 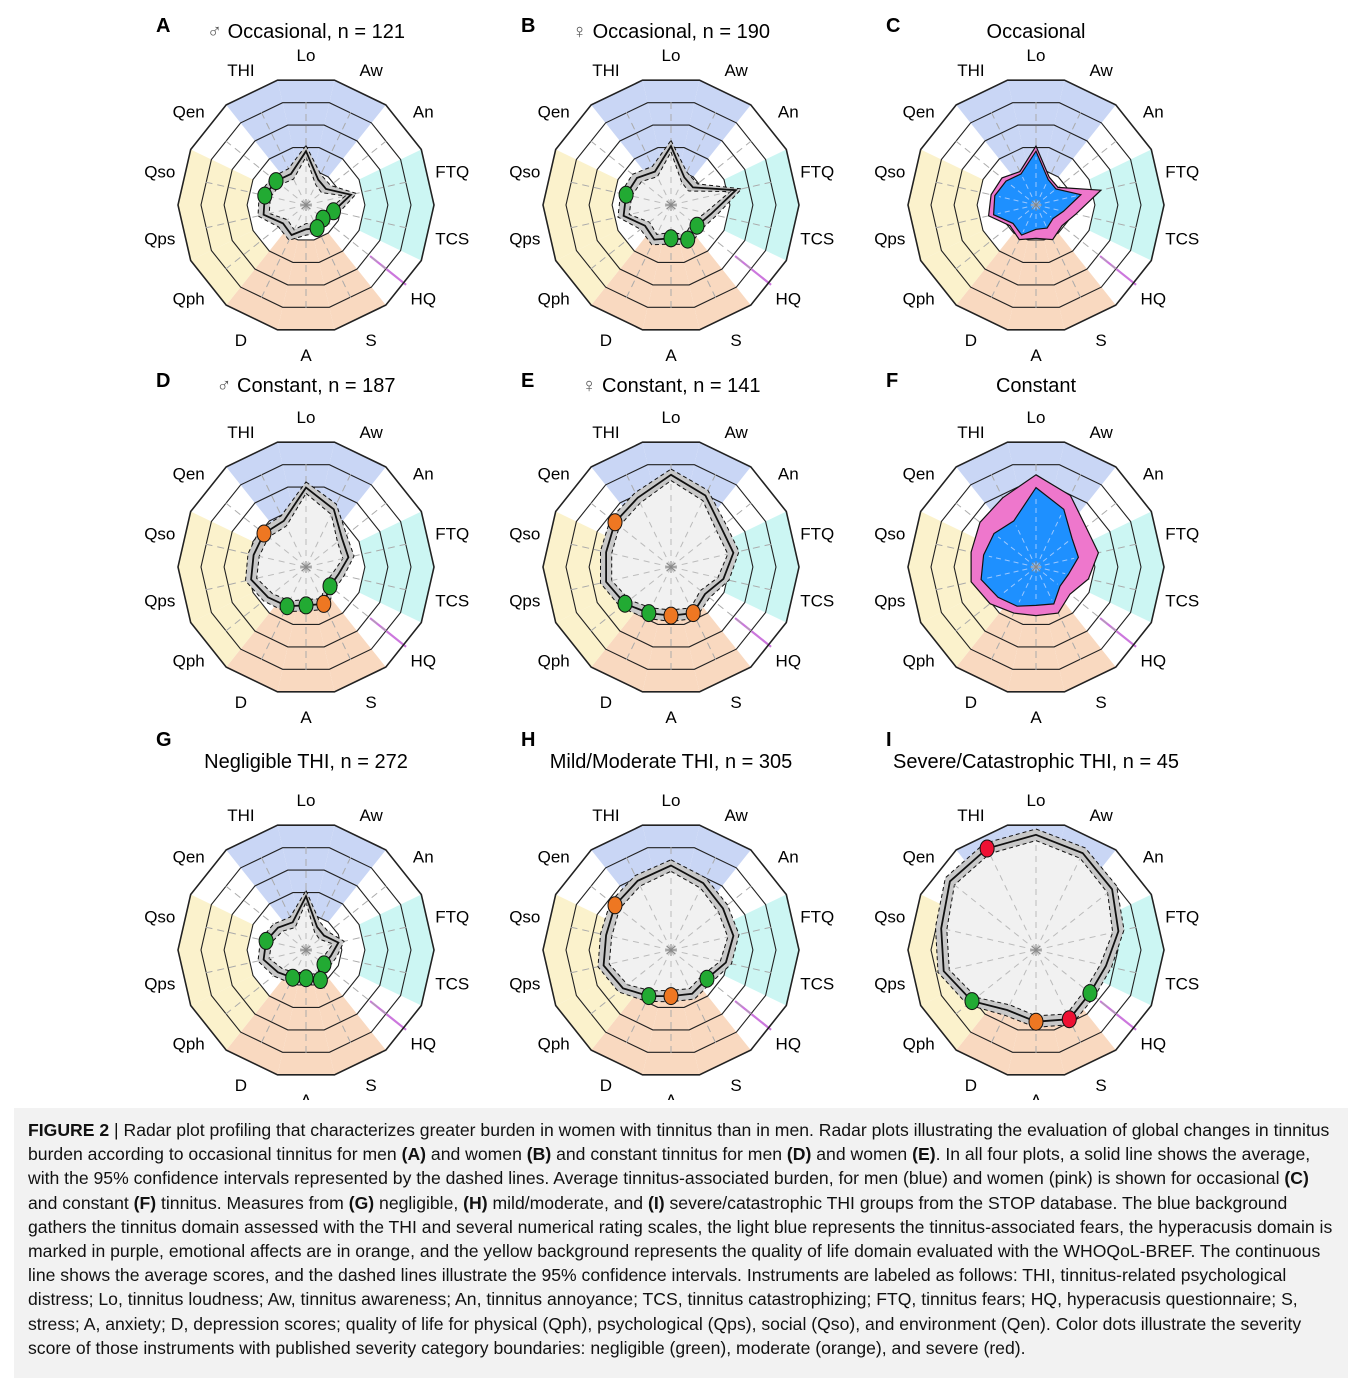 I want to click on panel-title: ♂ Constant, n = 187, so click(x=305, y=386).